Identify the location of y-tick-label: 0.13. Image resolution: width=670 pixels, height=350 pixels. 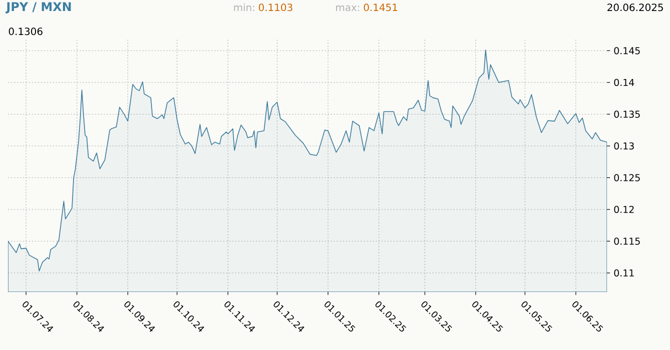
(624, 146).